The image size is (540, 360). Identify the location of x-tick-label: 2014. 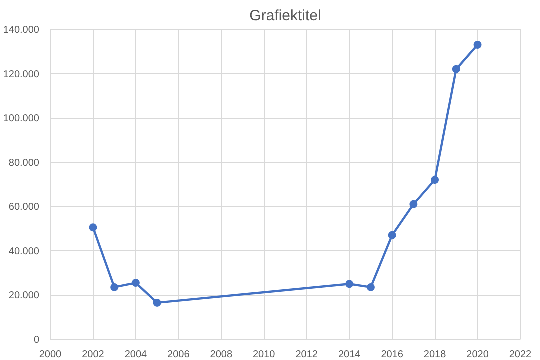
(350, 355).